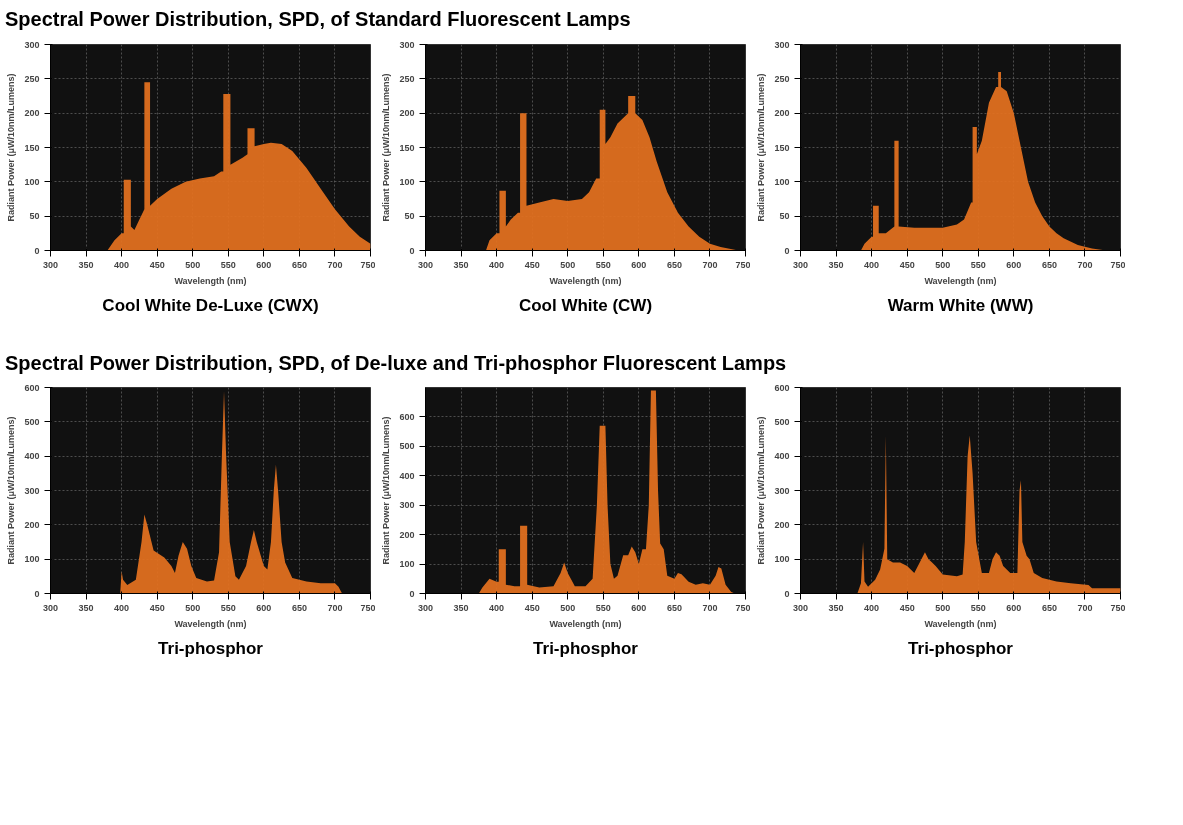 The image size is (1183, 825). I want to click on text: Warm White (WW), so click(960, 305).